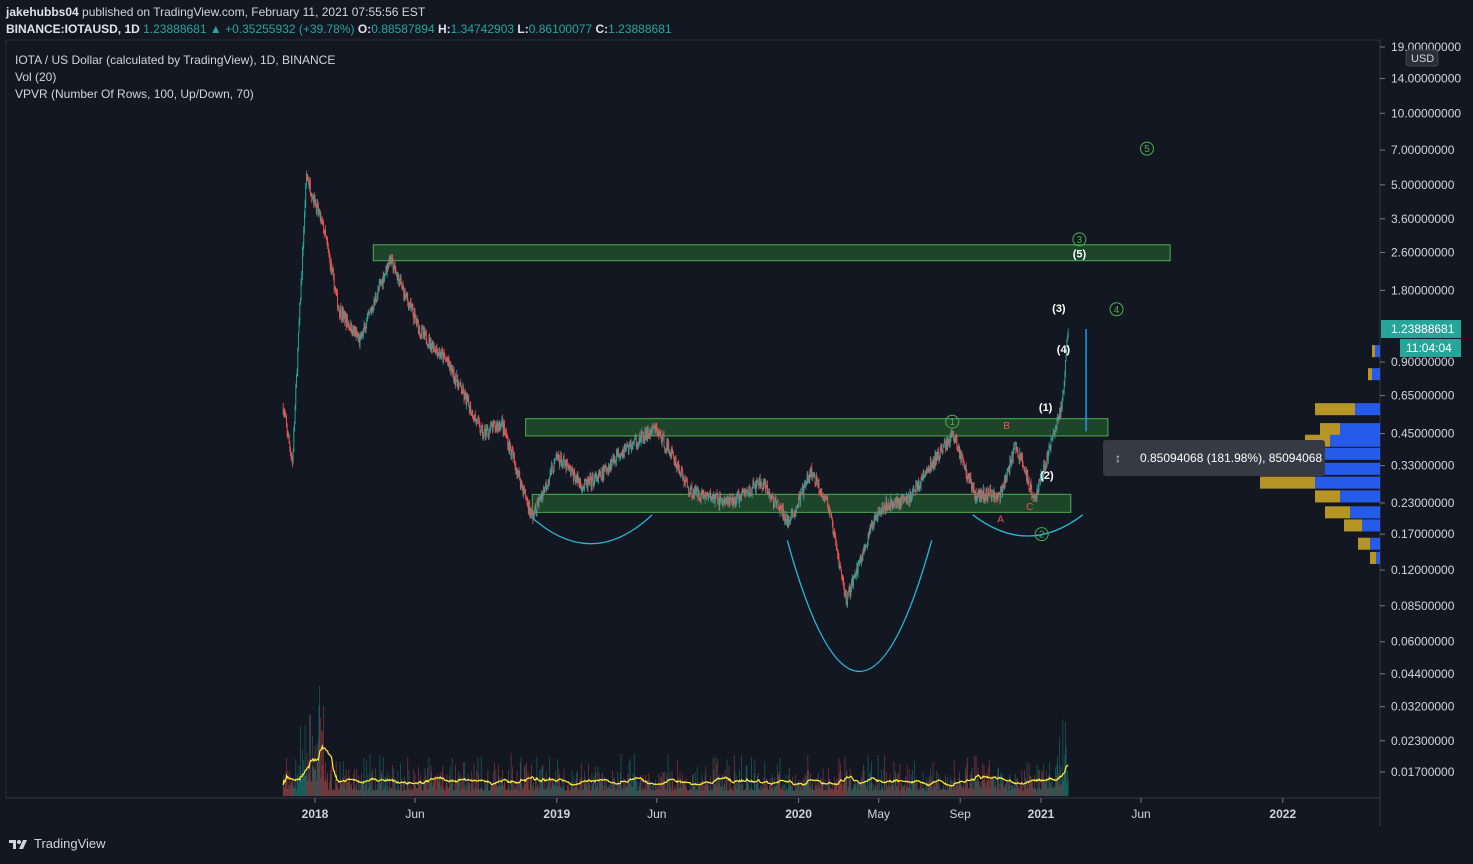  What do you see at coordinates (1422, 58) in the screenshot?
I see `currency-badge` at bounding box center [1422, 58].